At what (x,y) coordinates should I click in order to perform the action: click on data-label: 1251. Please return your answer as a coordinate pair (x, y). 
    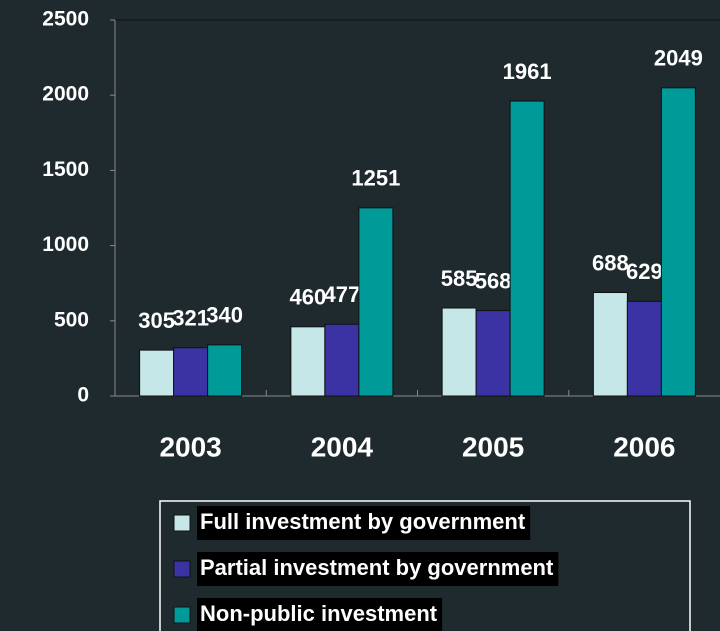
    Looking at the image, I should click on (375, 178).